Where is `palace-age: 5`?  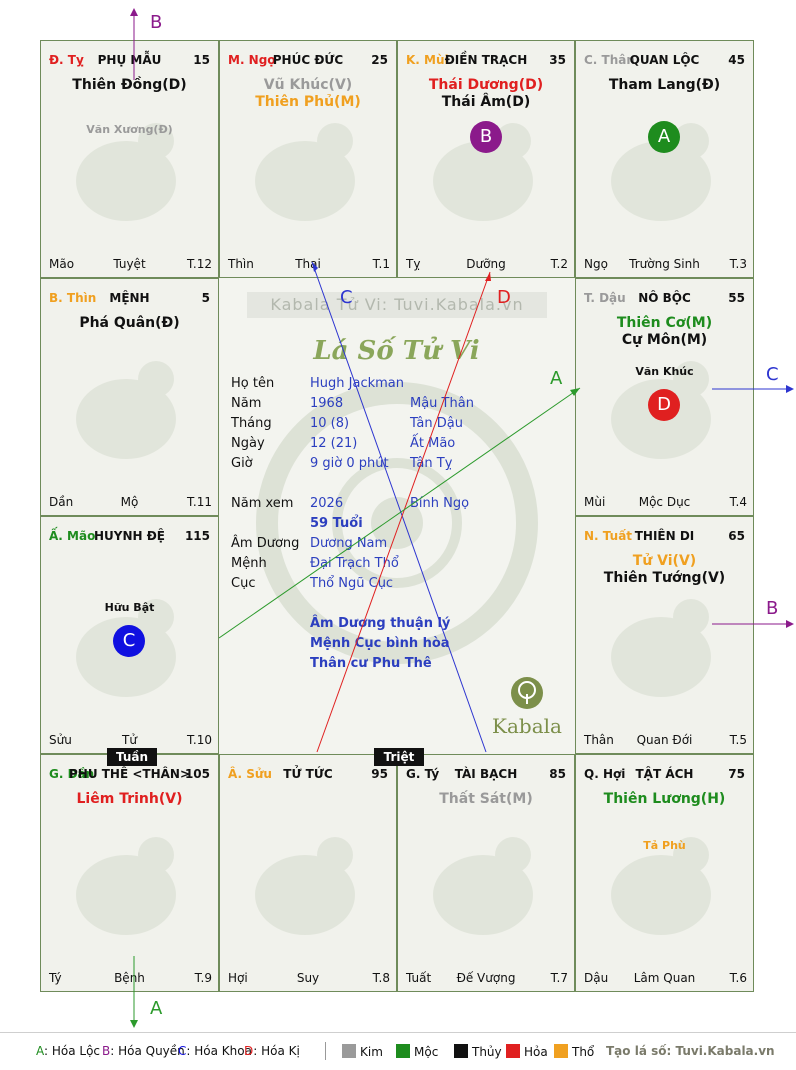 palace-age: 5 is located at coordinates (205, 298).